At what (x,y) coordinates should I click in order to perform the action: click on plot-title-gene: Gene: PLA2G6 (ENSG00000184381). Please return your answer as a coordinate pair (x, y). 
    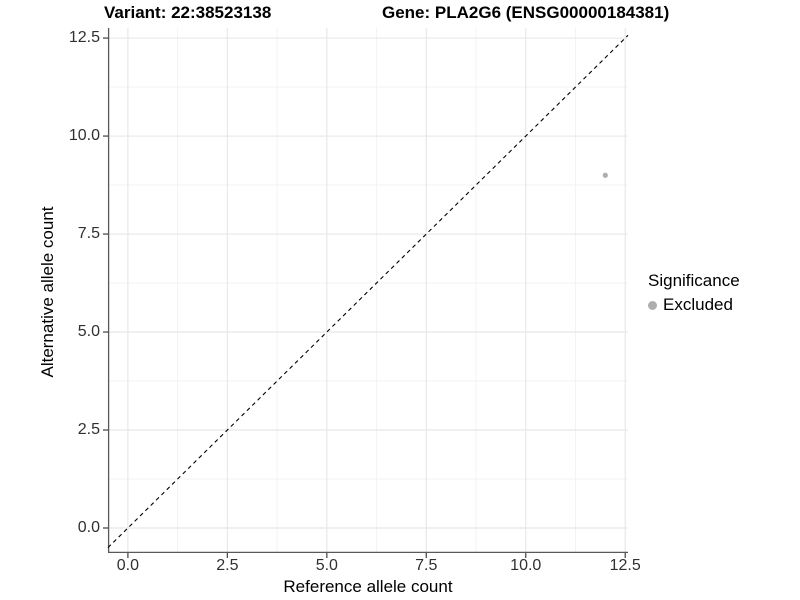
    Looking at the image, I should click on (526, 12).